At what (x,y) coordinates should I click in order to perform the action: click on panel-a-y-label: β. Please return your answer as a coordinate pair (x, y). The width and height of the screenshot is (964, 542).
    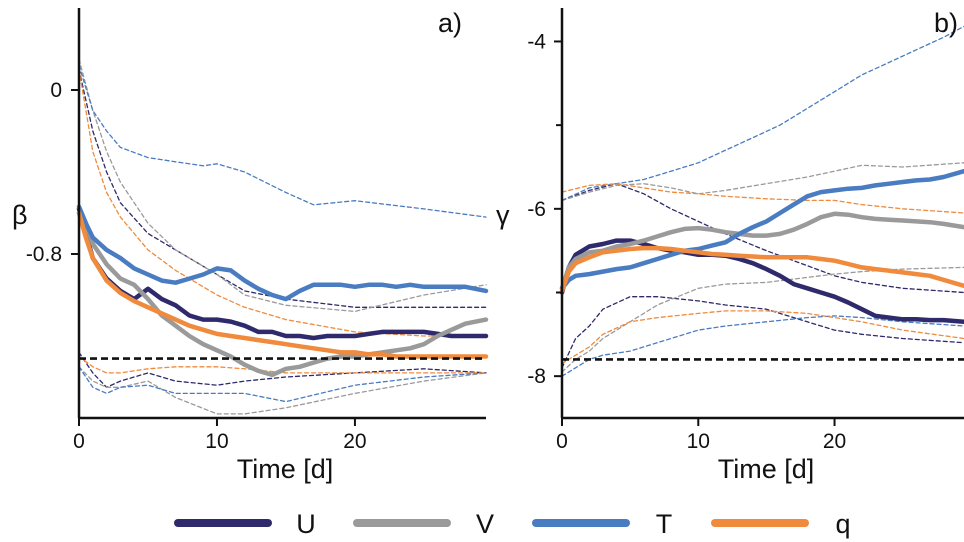
    Looking at the image, I should click on (20, 215).